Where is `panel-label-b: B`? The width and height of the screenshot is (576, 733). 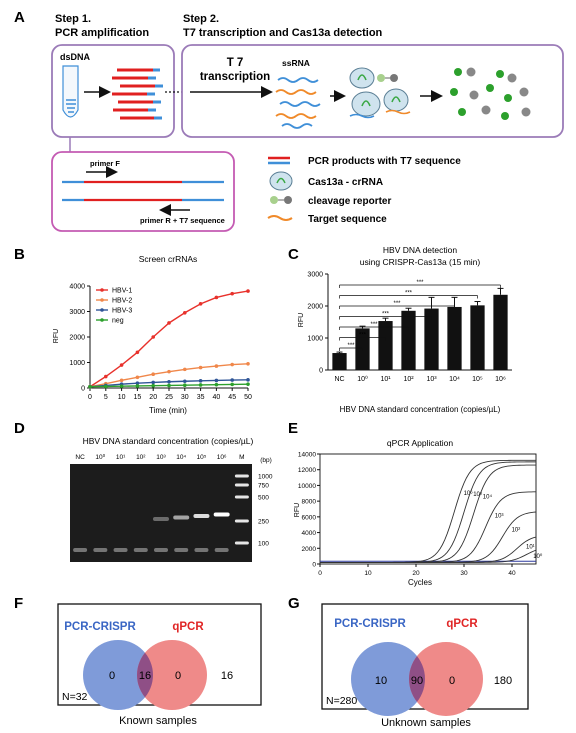
panel-label-b: B is located at coordinates (19, 254).